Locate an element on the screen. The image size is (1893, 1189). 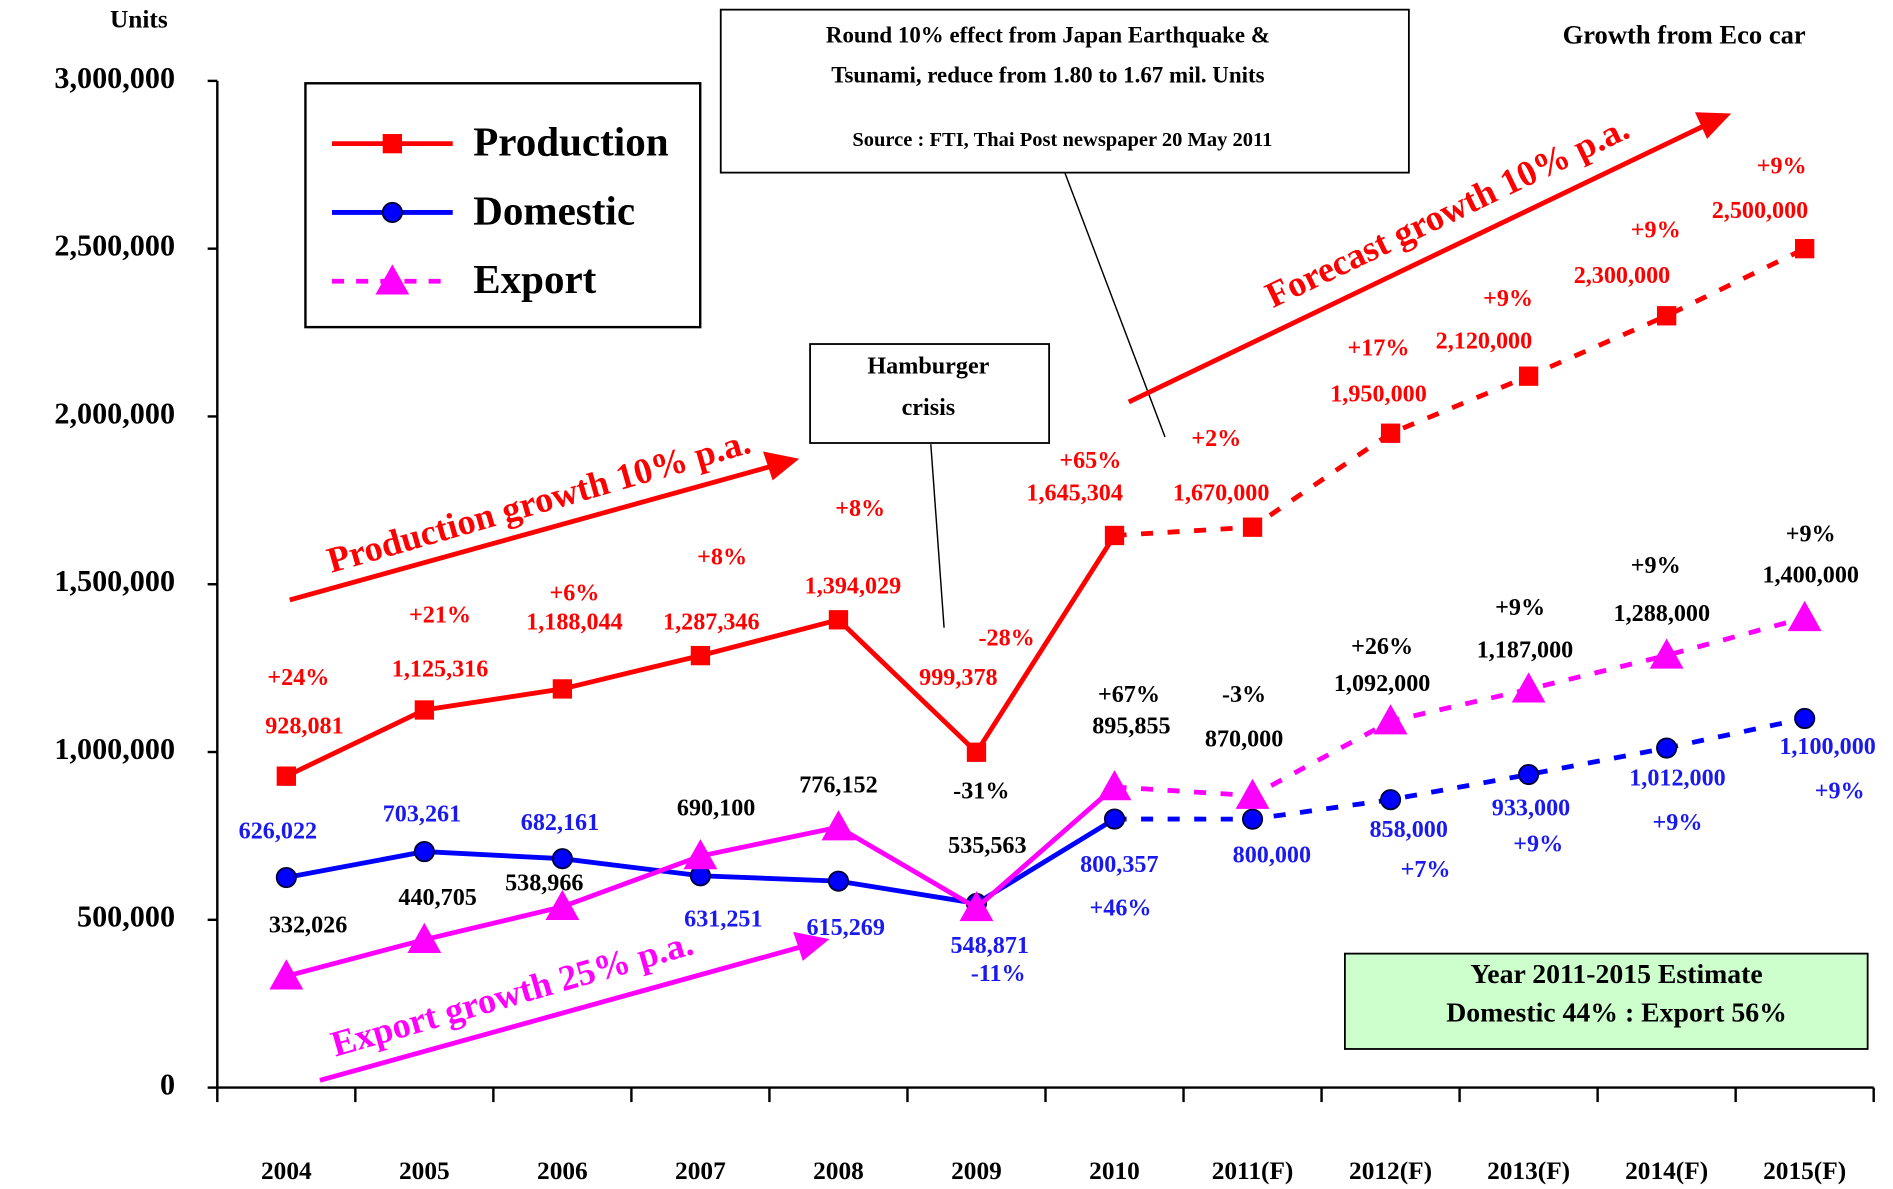
value-label: 1,394,029 is located at coordinates (853, 585).